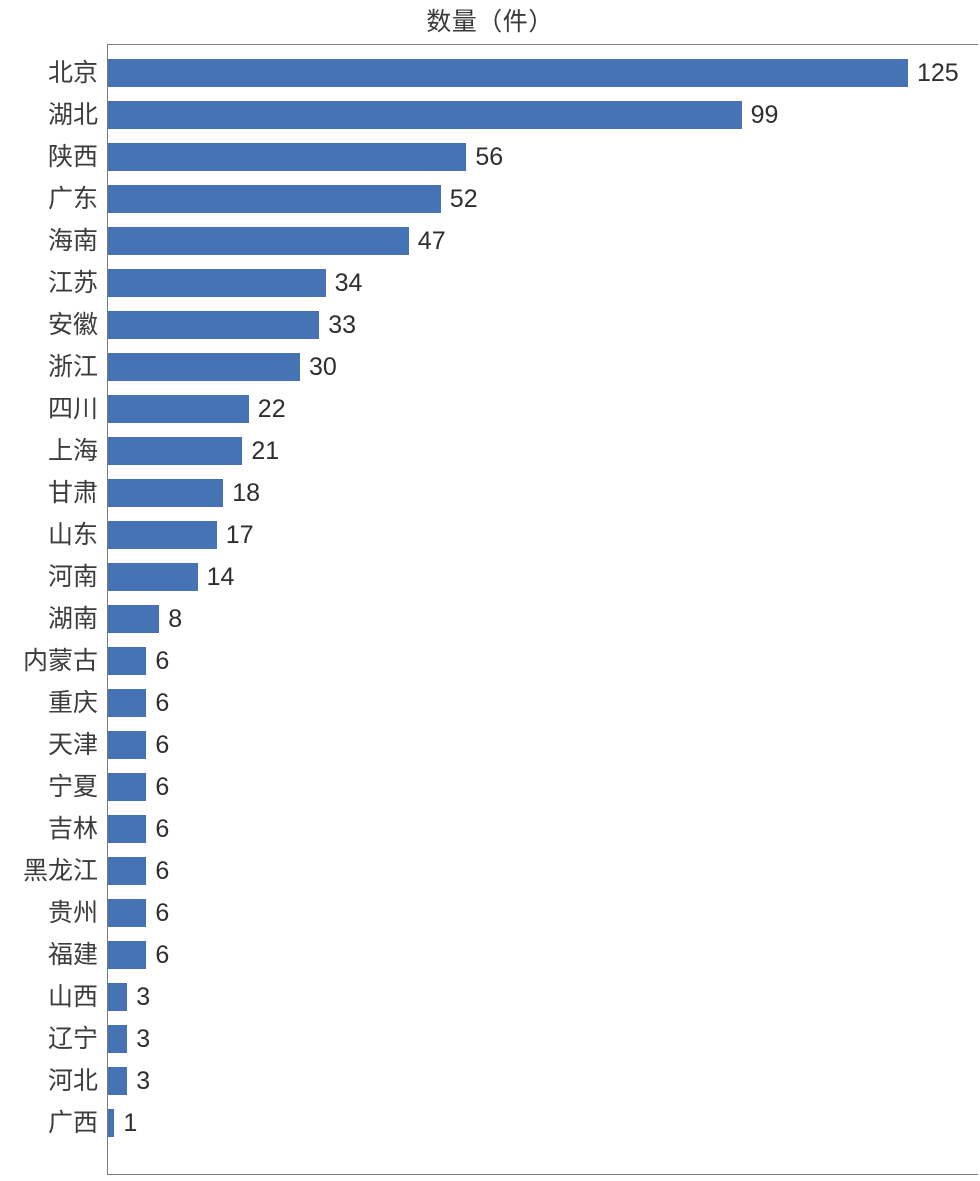 Image resolution: width=980 pixels, height=1181 pixels. Describe the element at coordinates (490, 829) in the screenshot. I see `bar-row: 吉林 6` at that location.